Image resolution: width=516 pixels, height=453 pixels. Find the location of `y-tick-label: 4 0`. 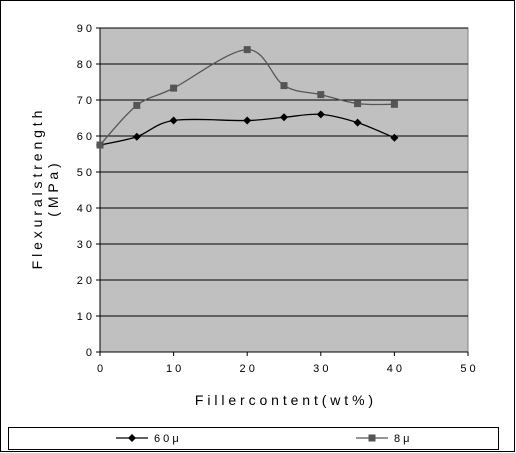

y-tick-label: 4 0 is located at coordinates (84, 209).